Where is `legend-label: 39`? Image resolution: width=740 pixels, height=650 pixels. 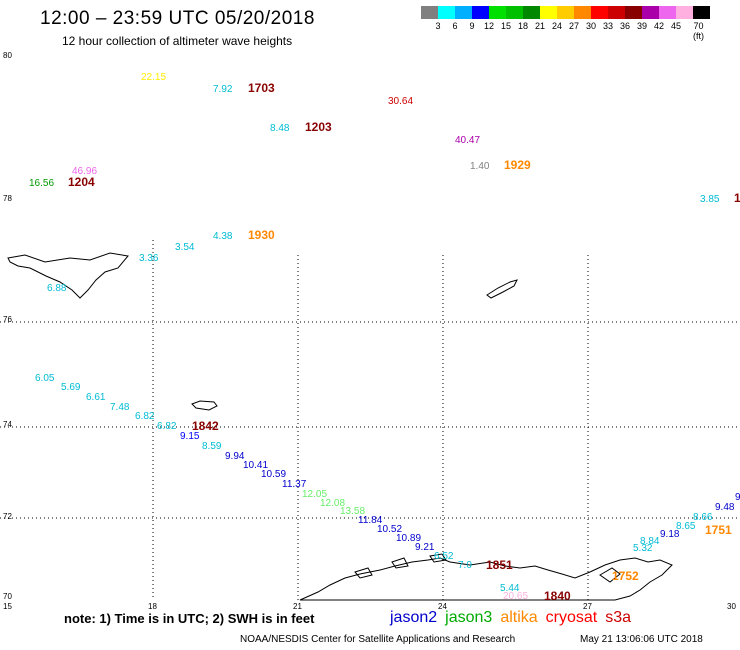
legend-label: 39 is located at coordinates (641, 26).